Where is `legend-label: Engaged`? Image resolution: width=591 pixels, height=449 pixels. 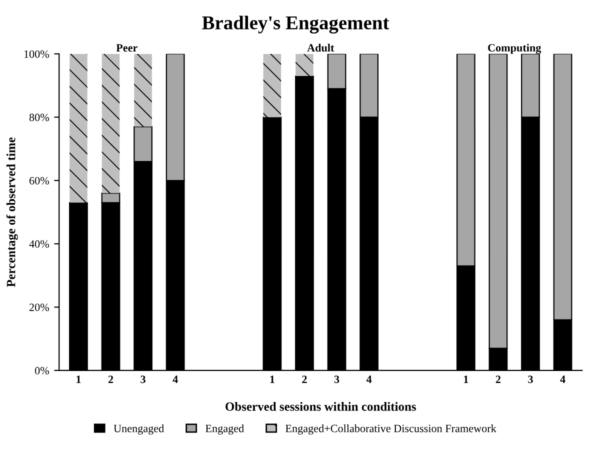
legend-label: Engaged is located at coordinates (225, 429).